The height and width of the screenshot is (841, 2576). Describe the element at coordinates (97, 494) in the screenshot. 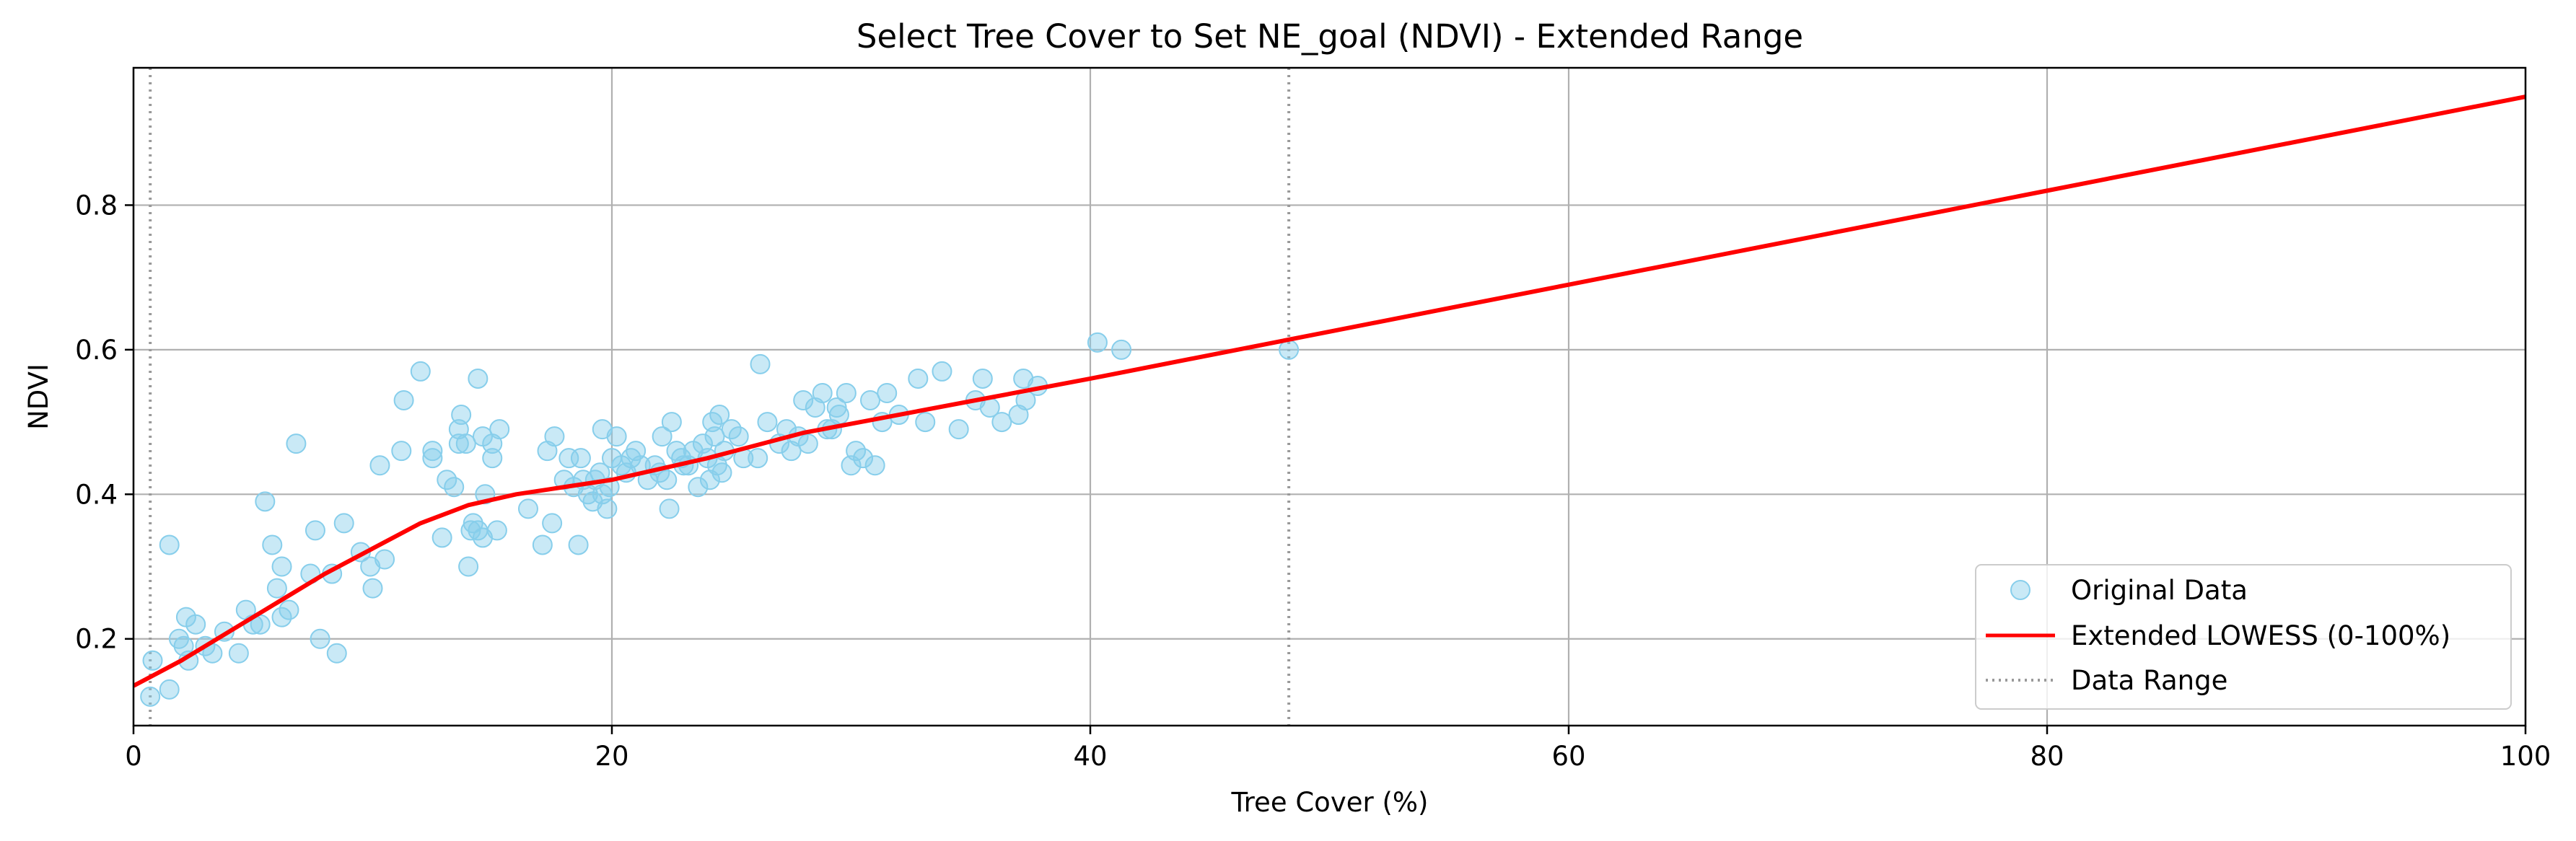

I see `y-tick-label: 0.4` at that location.